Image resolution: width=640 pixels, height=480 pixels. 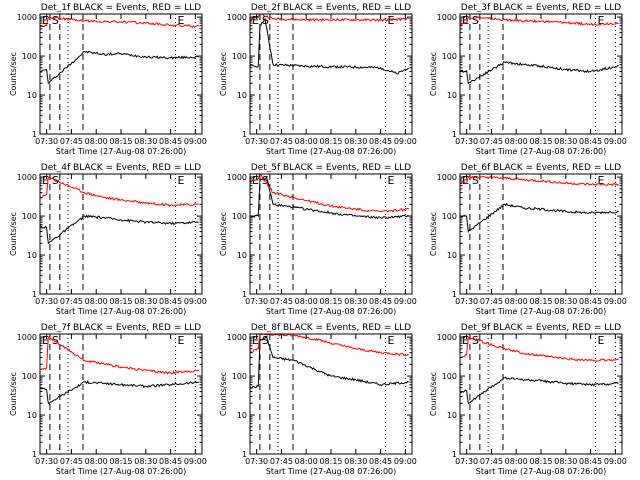 I want to click on panel-title: Det_8f BLACK = Events, RED = LLD, so click(x=331, y=328).